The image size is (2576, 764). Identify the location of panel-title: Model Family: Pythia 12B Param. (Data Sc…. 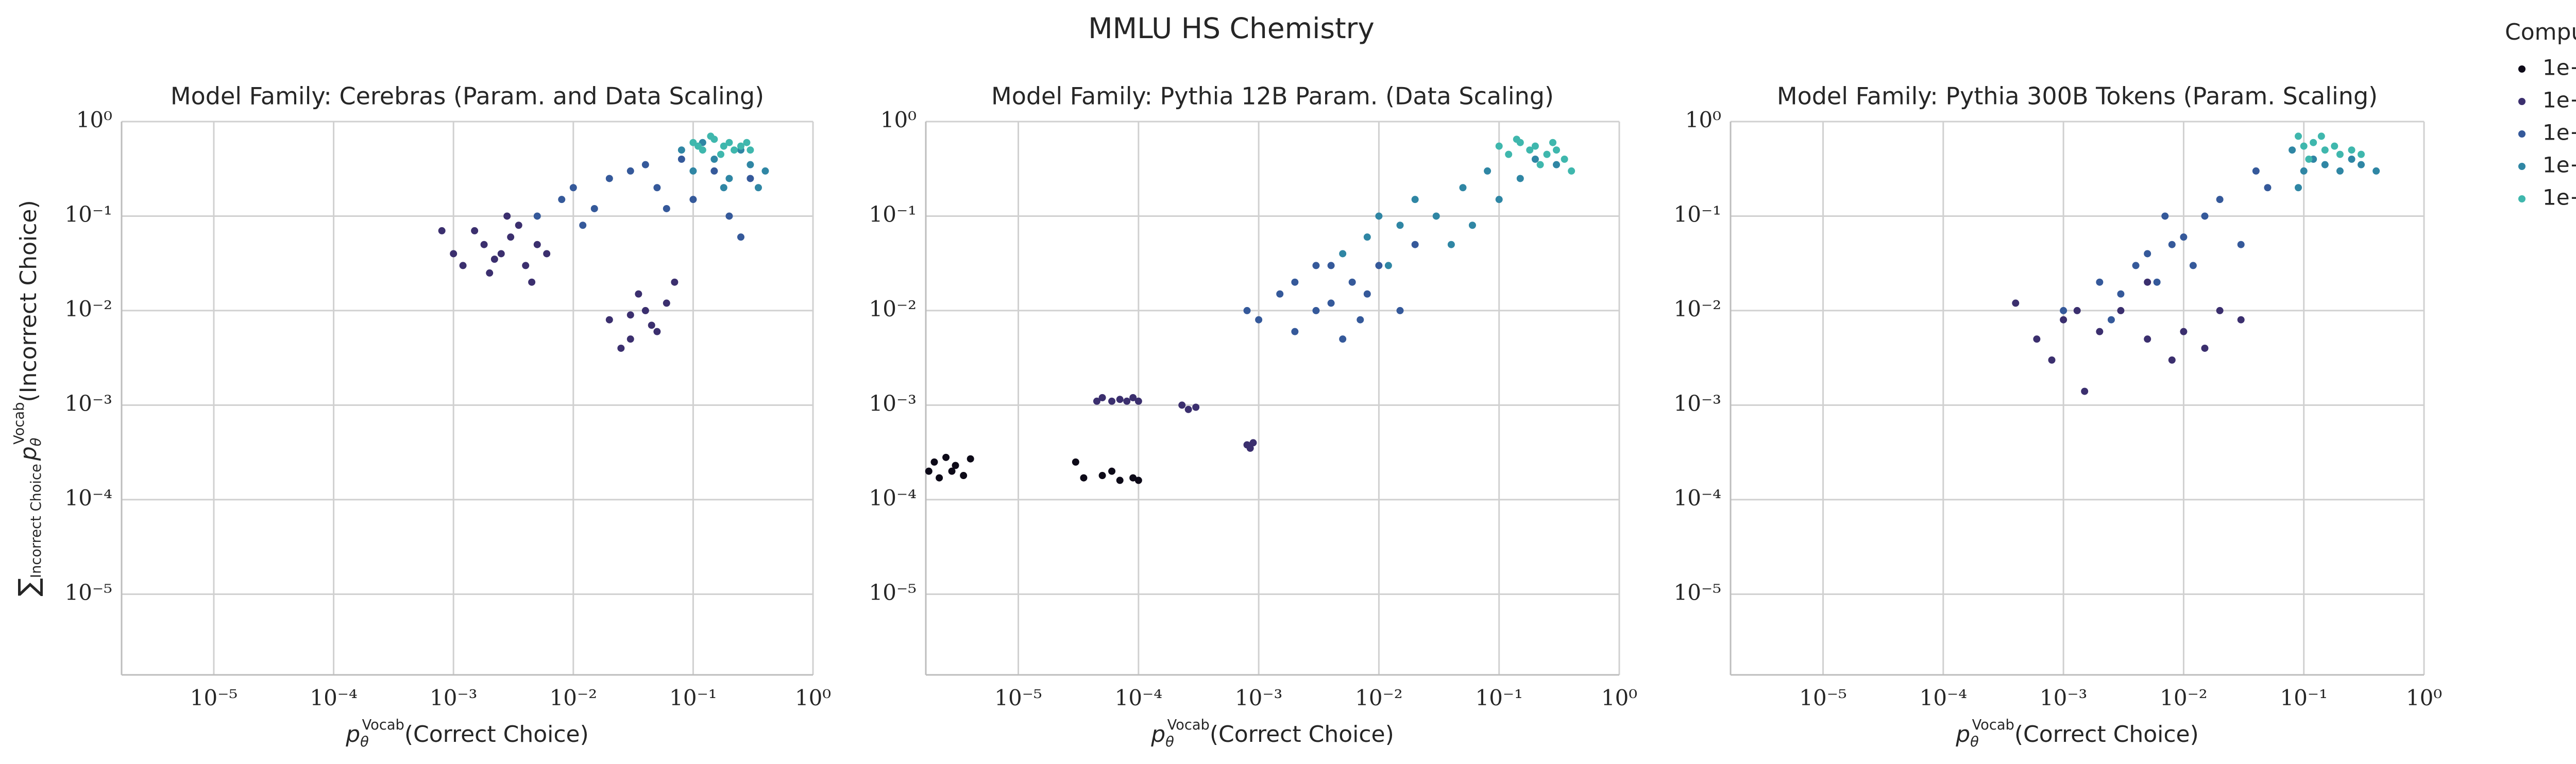
(1272, 96).